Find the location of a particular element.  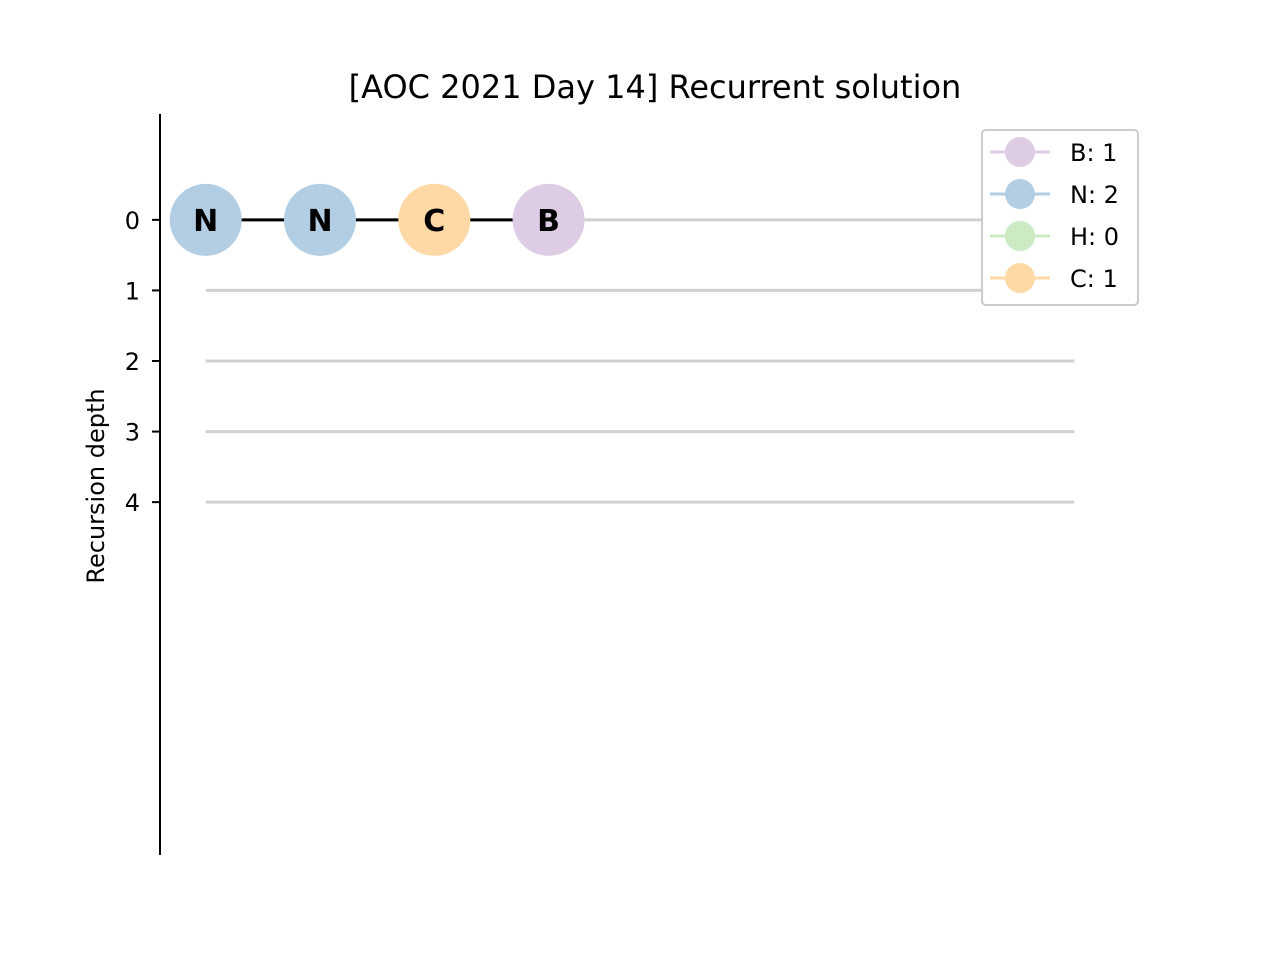

node: C is located at coordinates (434, 219).